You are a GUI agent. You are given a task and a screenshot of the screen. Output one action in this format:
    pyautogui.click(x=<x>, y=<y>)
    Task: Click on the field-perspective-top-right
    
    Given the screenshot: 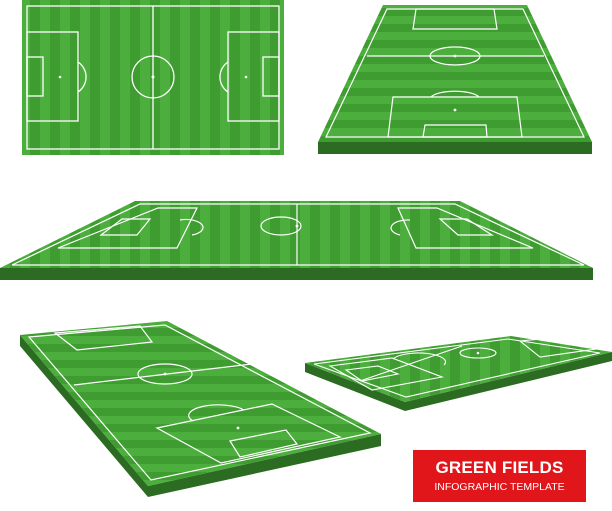 What is the action you would take?
    pyautogui.click(x=455, y=79)
    